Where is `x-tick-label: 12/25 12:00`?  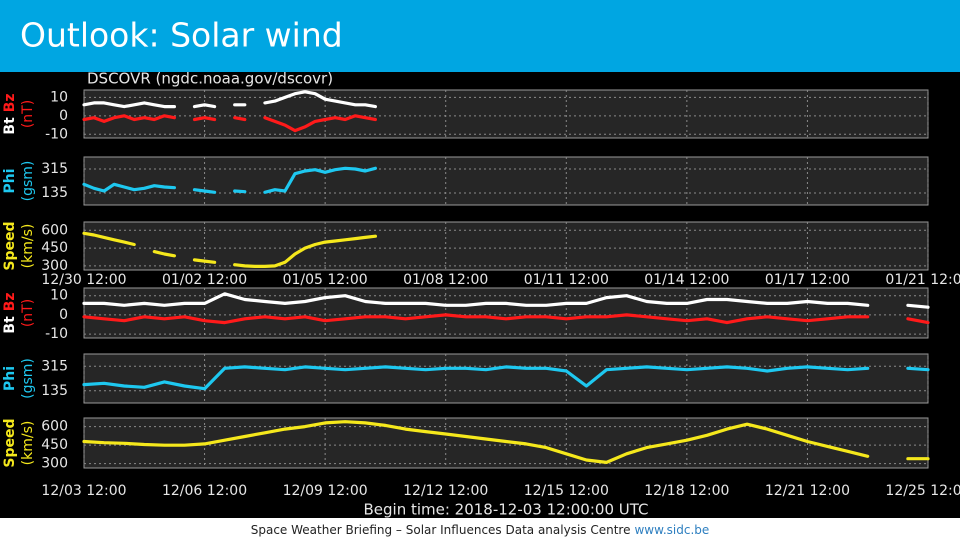 x-tick-label: 12/25 12:00 is located at coordinates (922, 491).